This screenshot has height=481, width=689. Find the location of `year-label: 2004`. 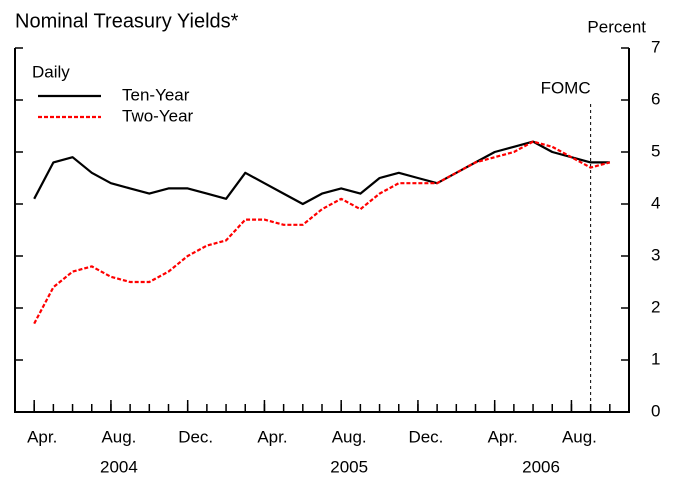

year-label: 2004 is located at coordinates (119, 466).